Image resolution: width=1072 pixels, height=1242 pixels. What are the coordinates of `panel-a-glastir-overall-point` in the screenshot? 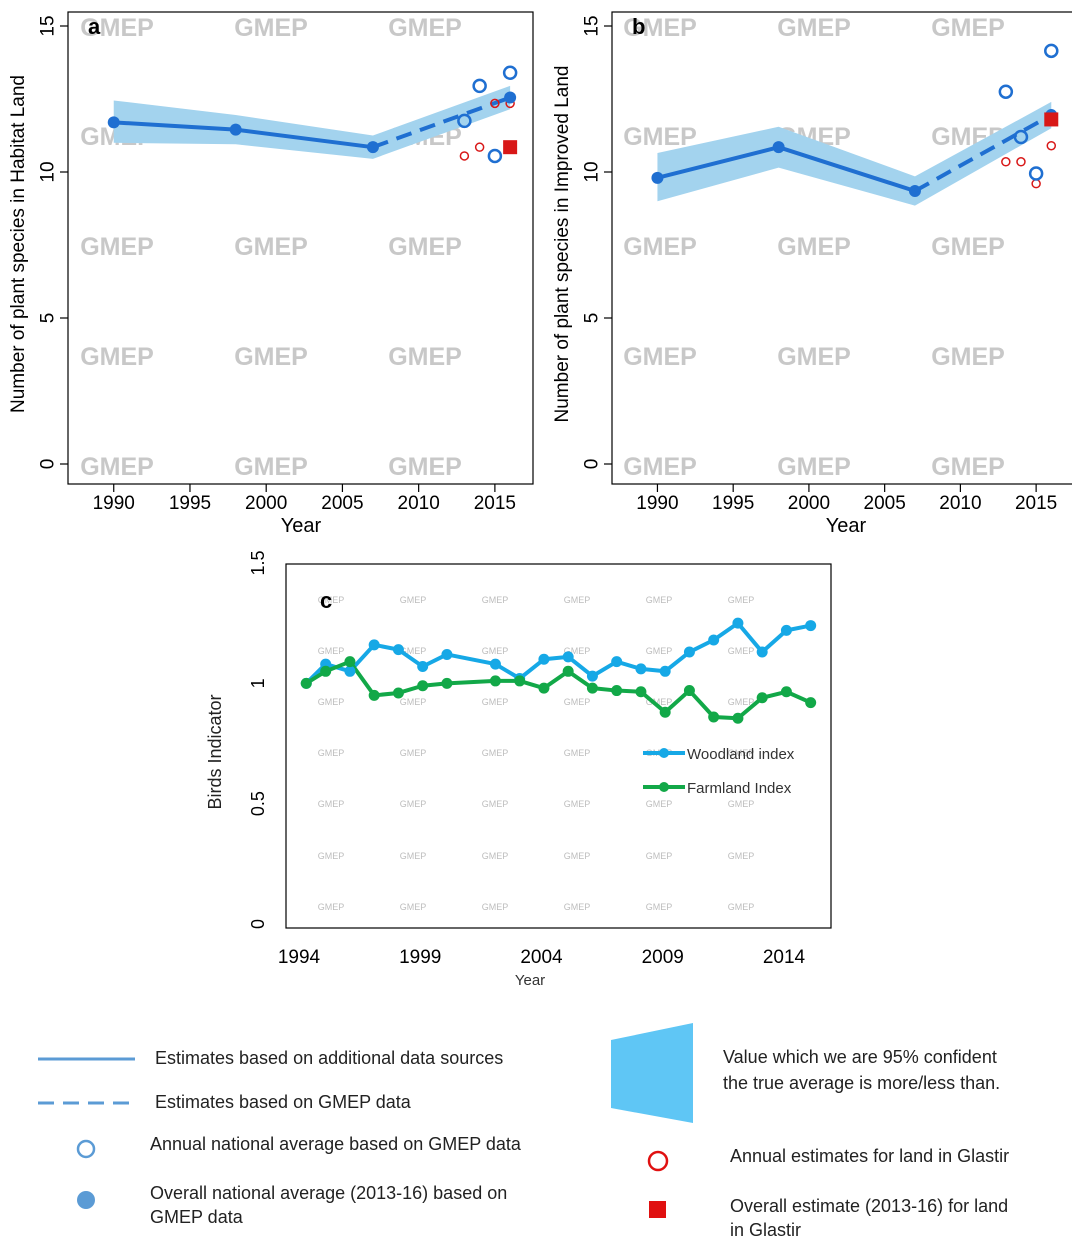 It's located at (510, 147).